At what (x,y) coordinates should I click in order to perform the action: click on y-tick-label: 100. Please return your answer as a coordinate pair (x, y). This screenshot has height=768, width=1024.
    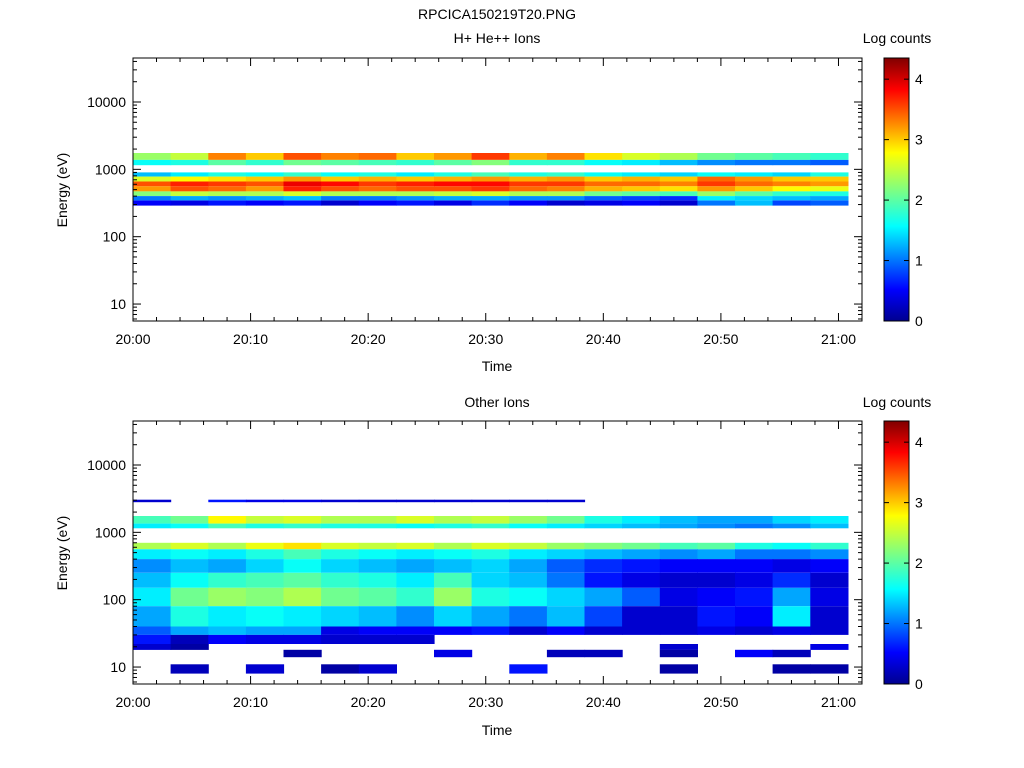
    Looking at the image, I should click on (115, 600).